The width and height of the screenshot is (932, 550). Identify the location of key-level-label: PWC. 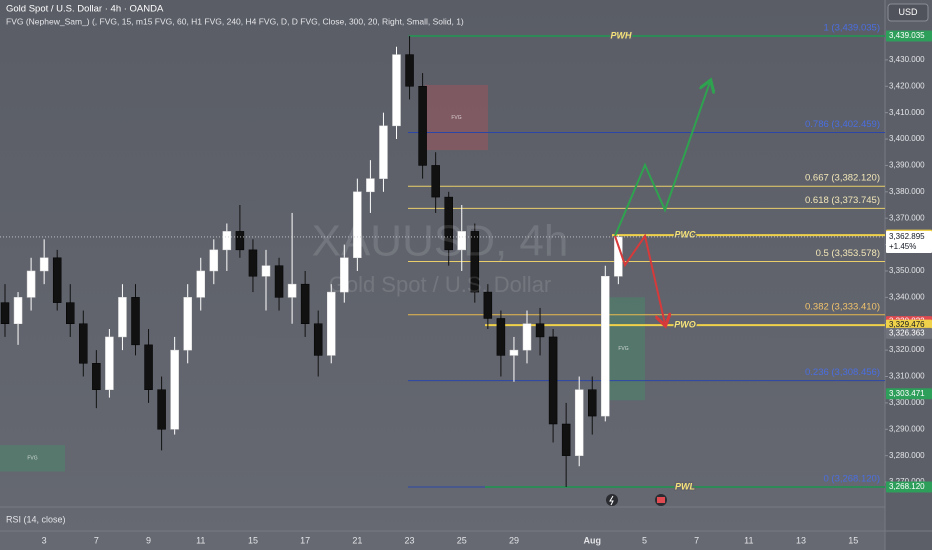
(685, 234).